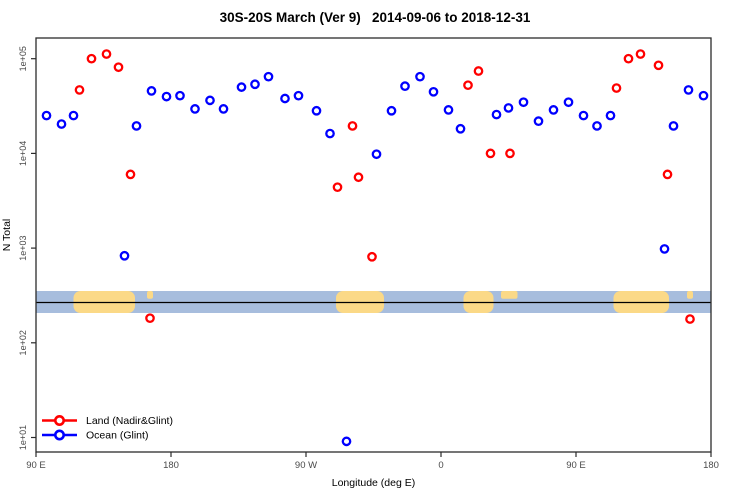  Describe the element at coordinates (129, 421) in the screenshot. I see `legend-label: Land (Nadir&Glint)` at that location.